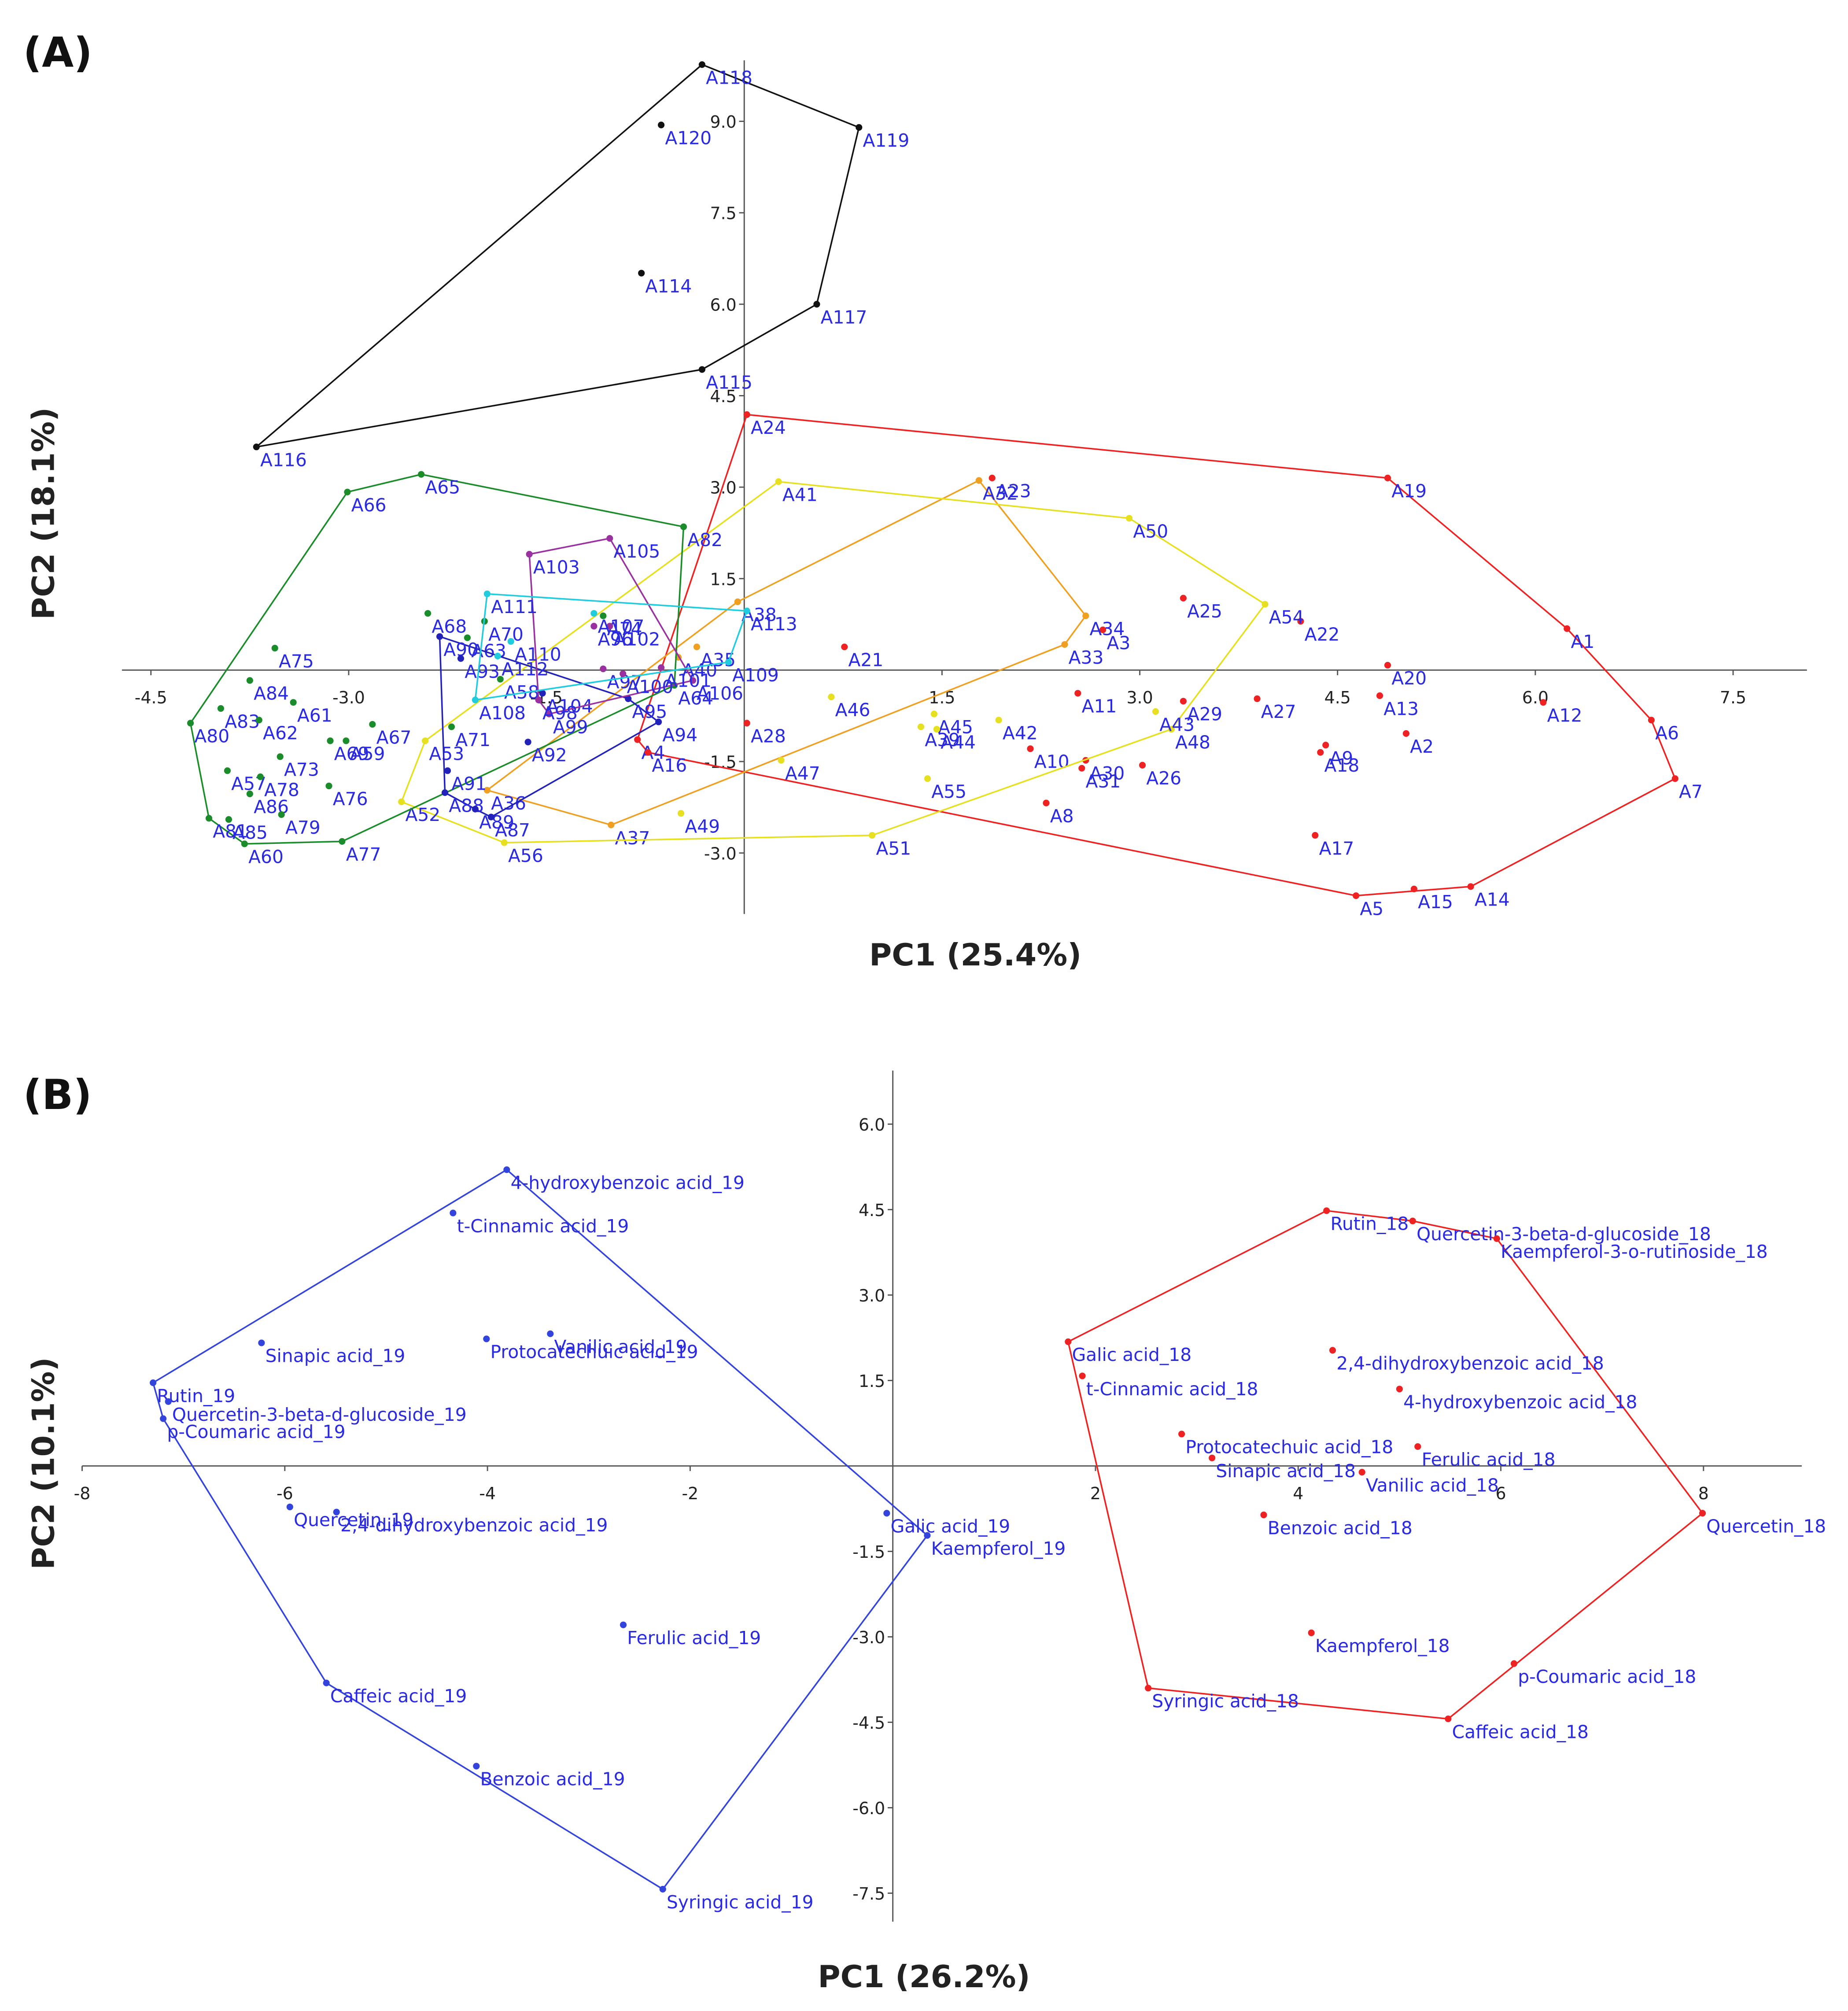 The width and height of the screenshot is (1848, 2011). What do you see at coordinates (615, 639) in the screenshot?
I see `point-label: A96` at bounding box center [615, 639].